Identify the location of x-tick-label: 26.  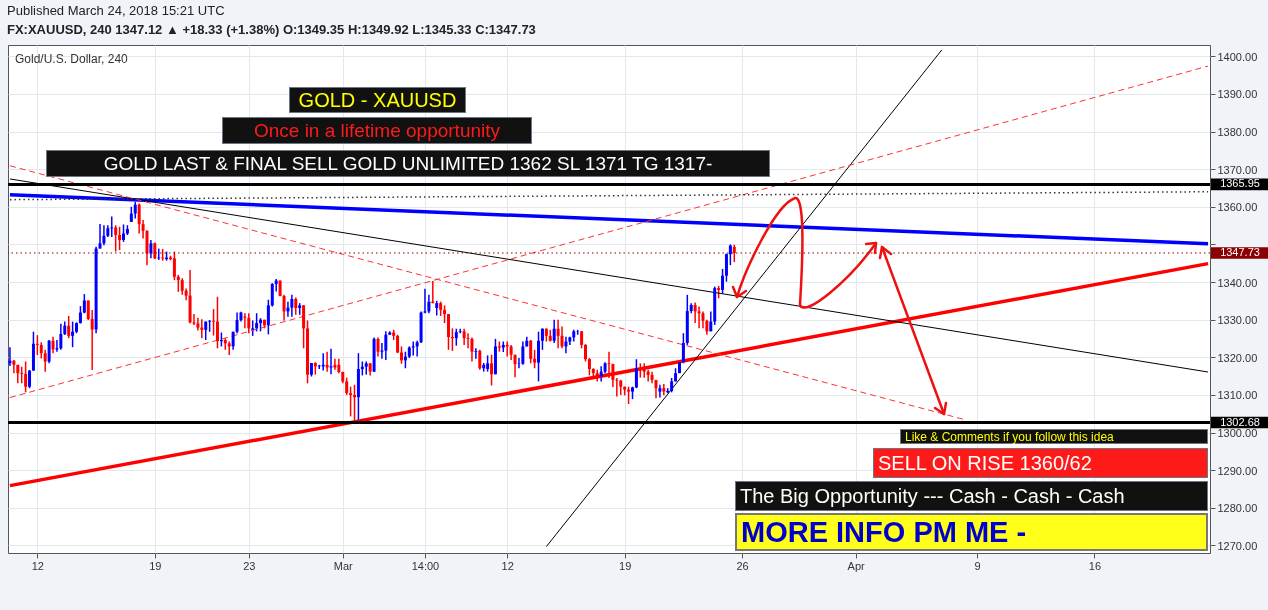
(742, 565).